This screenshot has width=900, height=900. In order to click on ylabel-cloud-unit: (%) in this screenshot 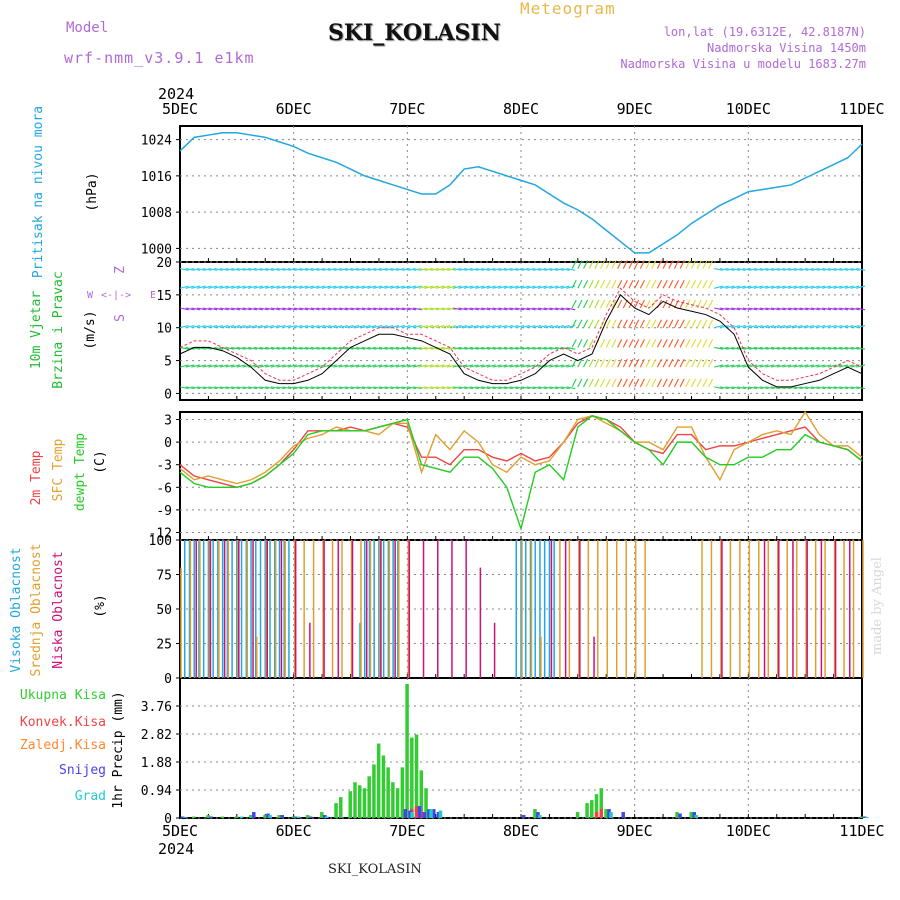, I will do `click(100, 605)`.